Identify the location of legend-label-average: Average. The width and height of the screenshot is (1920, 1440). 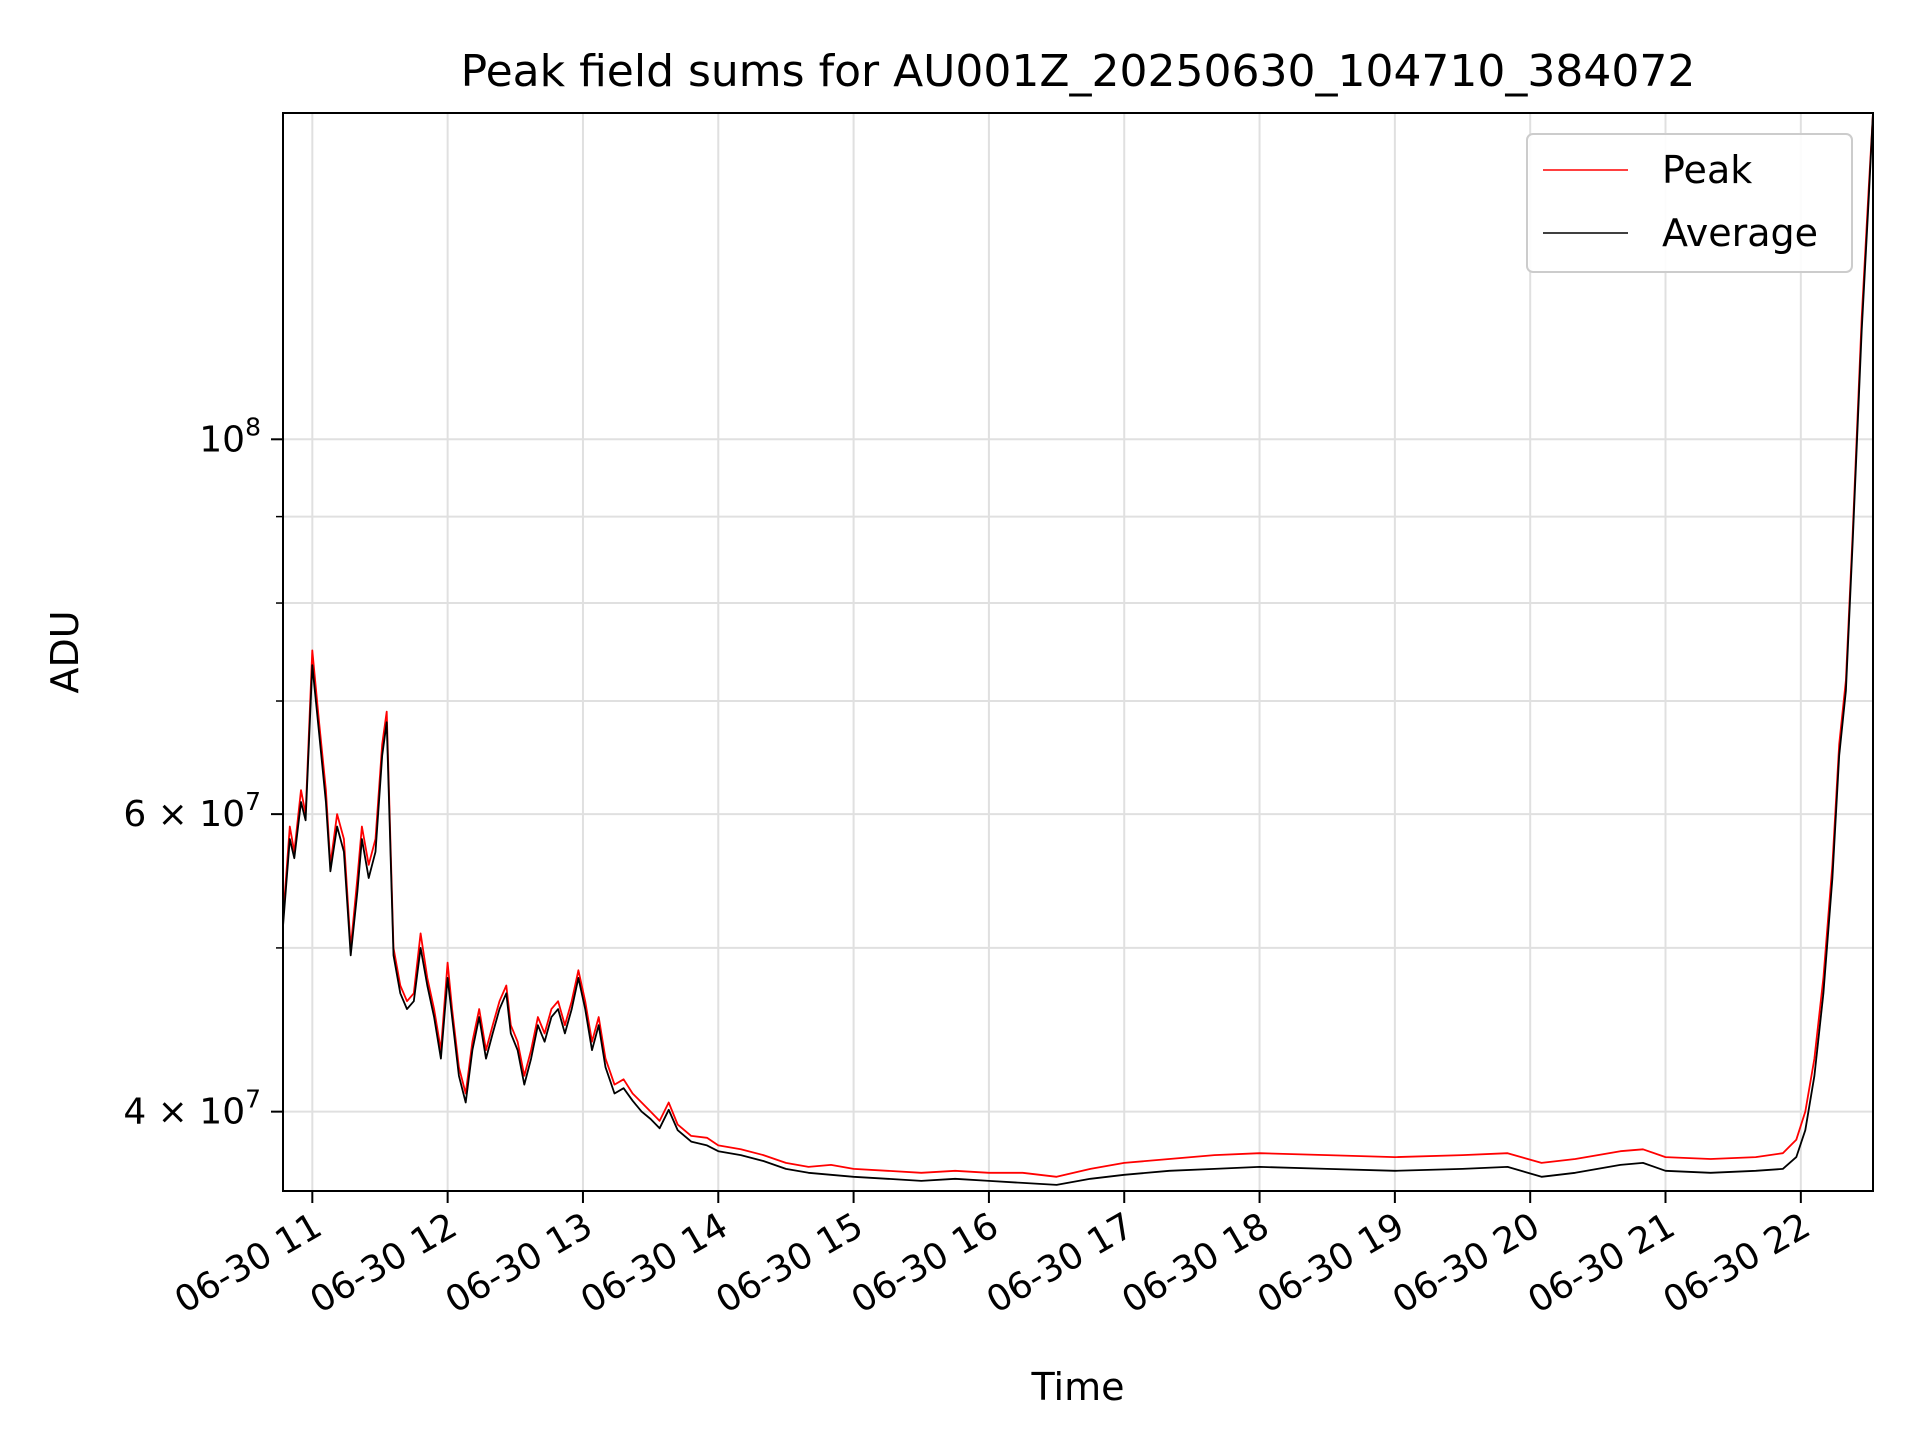
(1740, 233).